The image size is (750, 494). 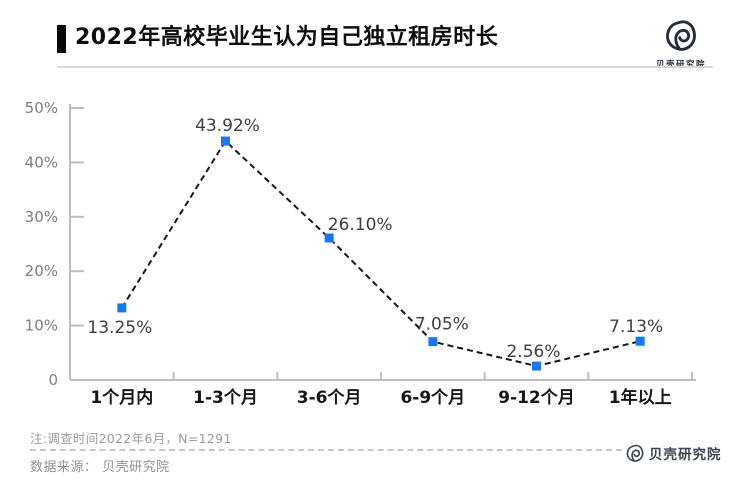 I want to click on data-point-label: 7.13%, so click(x=636, y=327).